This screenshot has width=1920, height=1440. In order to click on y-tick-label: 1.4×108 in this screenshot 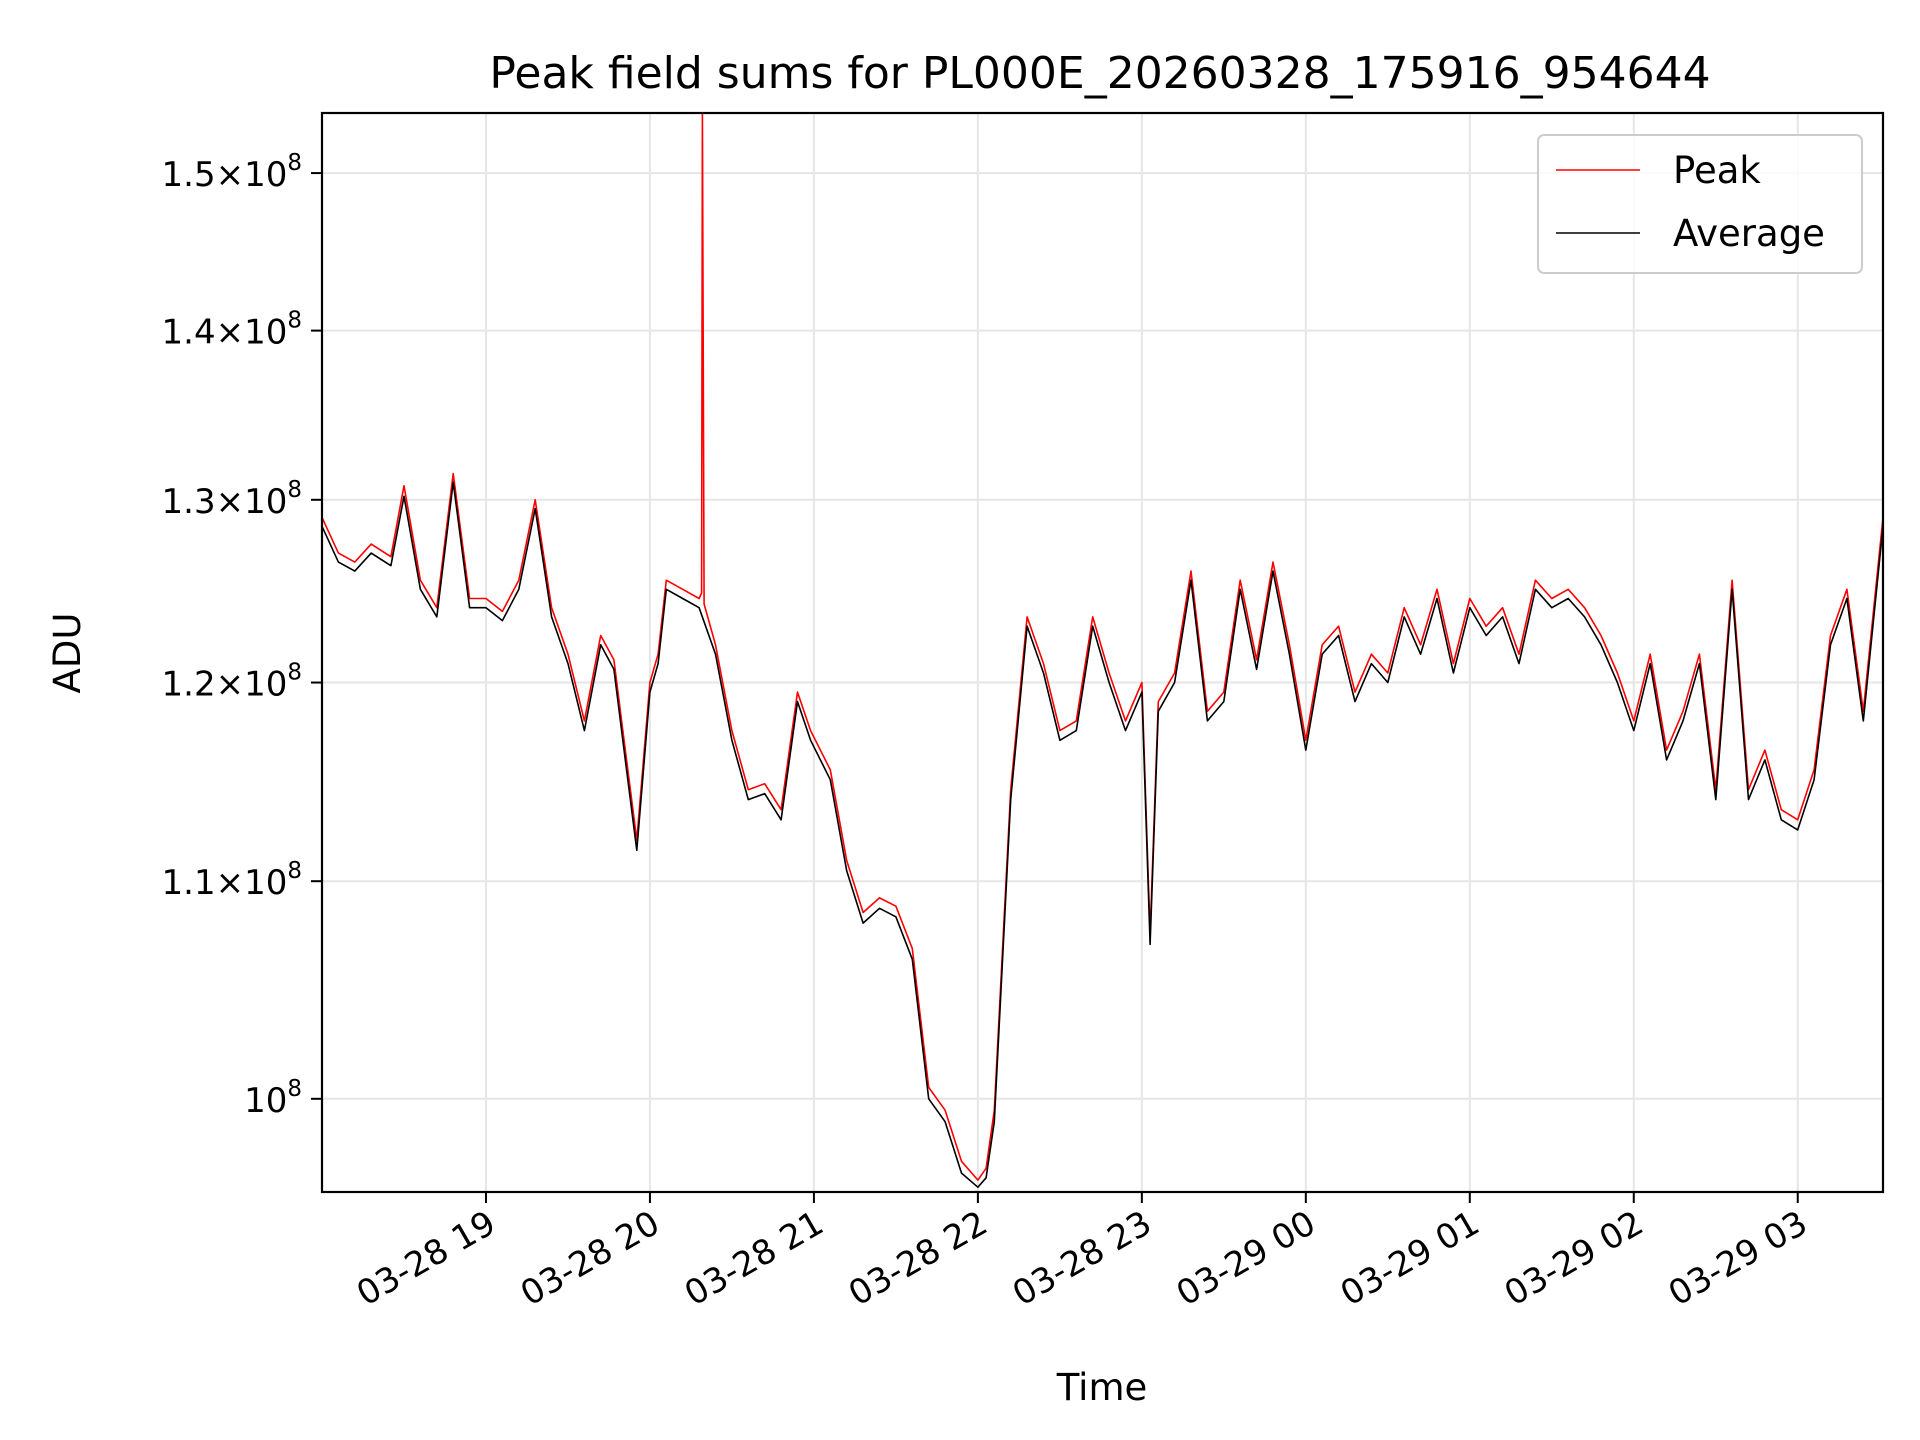, I will do `click(232, 330)`.